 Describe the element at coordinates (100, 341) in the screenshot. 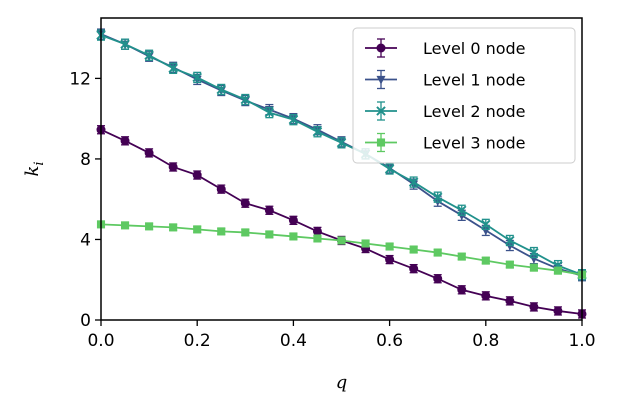

I see `x-tick-label: 0.0` at that location.